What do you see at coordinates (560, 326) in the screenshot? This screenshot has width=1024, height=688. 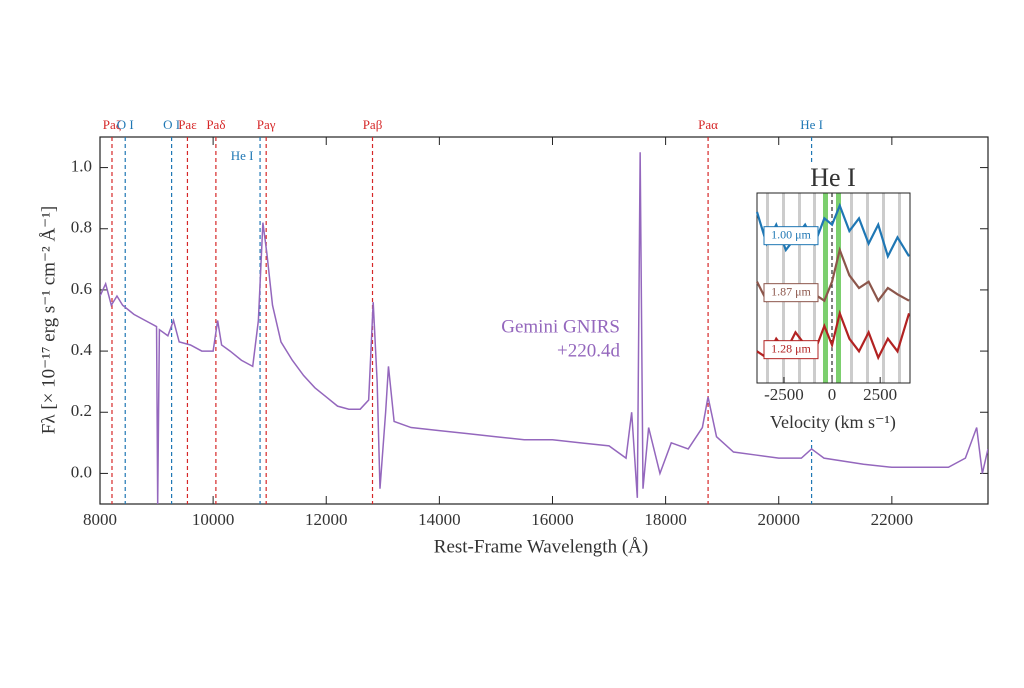 I see `annotation: Gemini GNIRS` at bounding box center [560, 326].